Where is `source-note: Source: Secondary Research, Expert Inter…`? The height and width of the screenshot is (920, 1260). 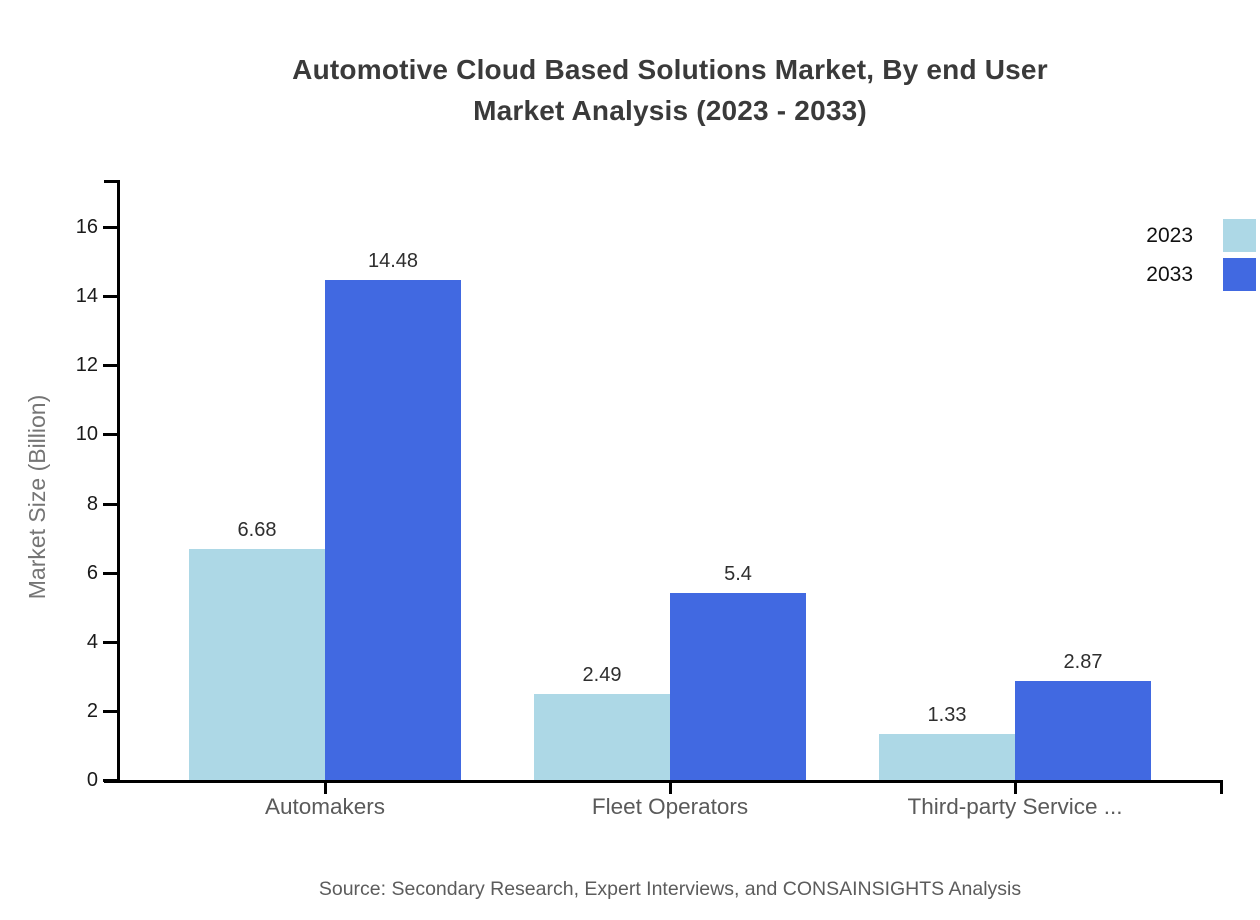
source-note: Source: Secondary Research, Expert Inter… is located at coordinates (670, 889).